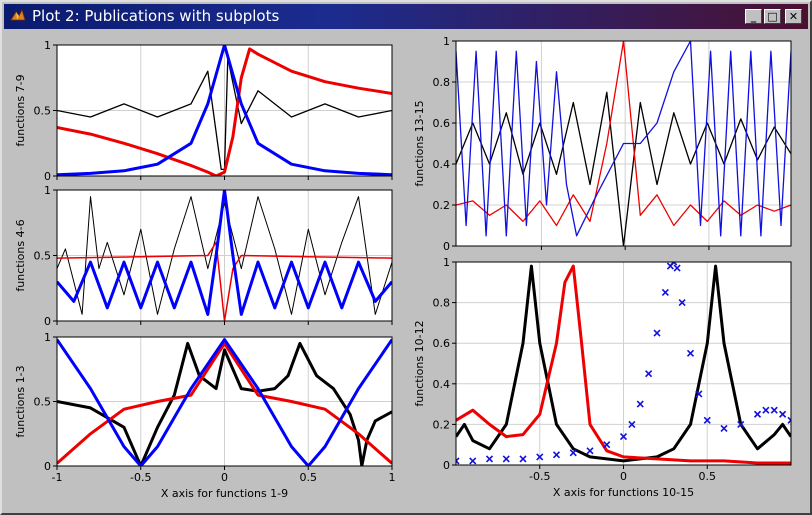  What do you see at coordinates (57, 477) in the screenshot?
I see `x-tick-label: -1` at bounding box center [57, 477].